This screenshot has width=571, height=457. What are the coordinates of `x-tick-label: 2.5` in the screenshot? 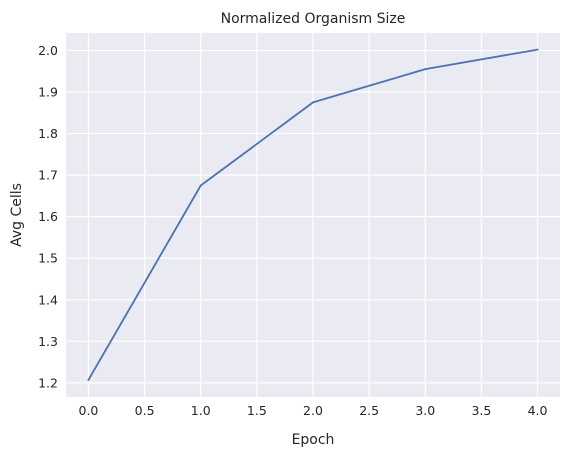 It's located at (369, 410).